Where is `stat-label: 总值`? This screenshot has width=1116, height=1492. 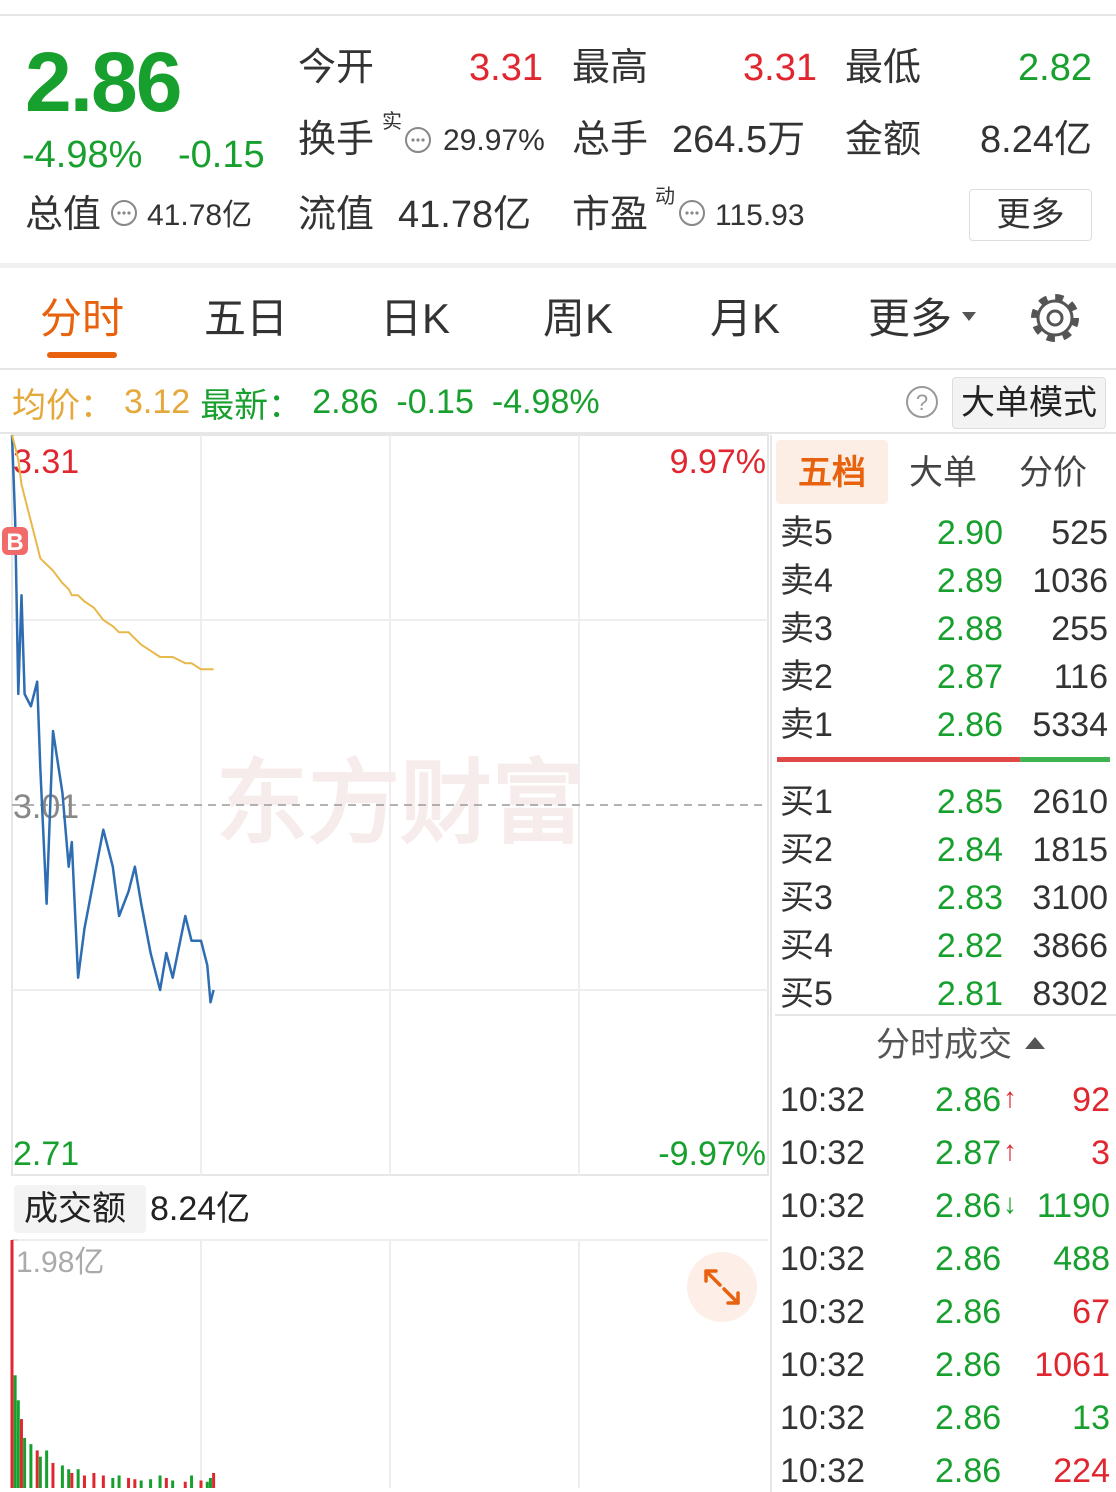 stat-label: 总值 is located at coordinates (63, 214).